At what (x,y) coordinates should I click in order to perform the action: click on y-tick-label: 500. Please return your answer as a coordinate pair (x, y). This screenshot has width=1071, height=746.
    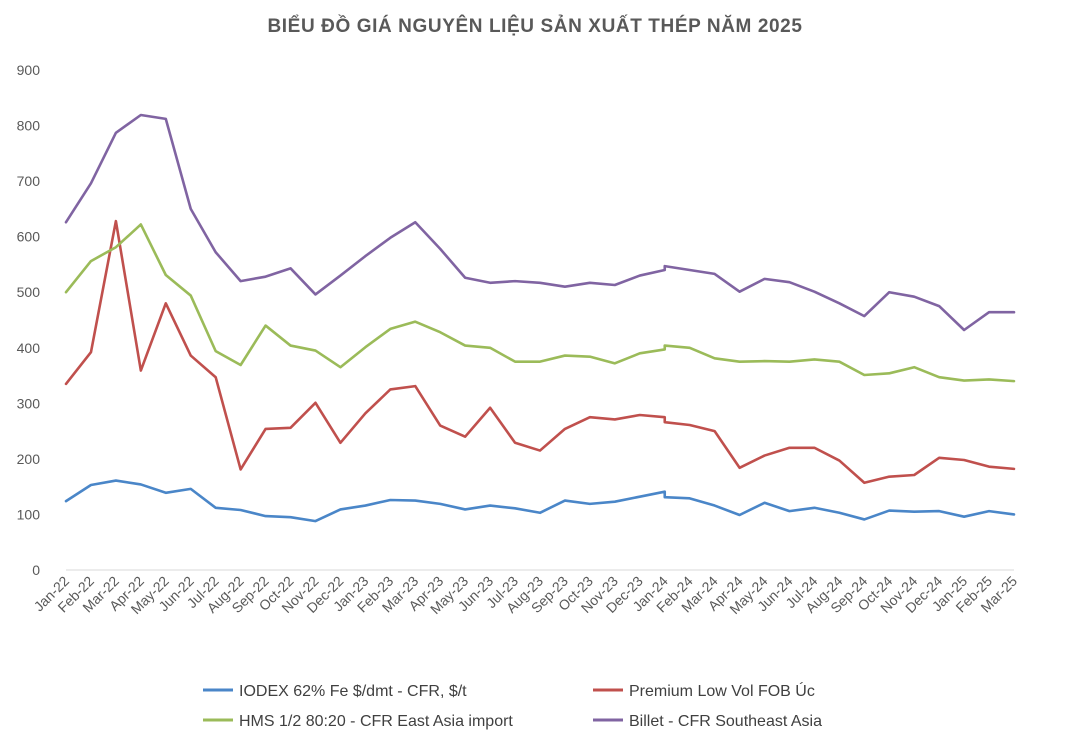
    Looking at the image, I should click on (29, 292).